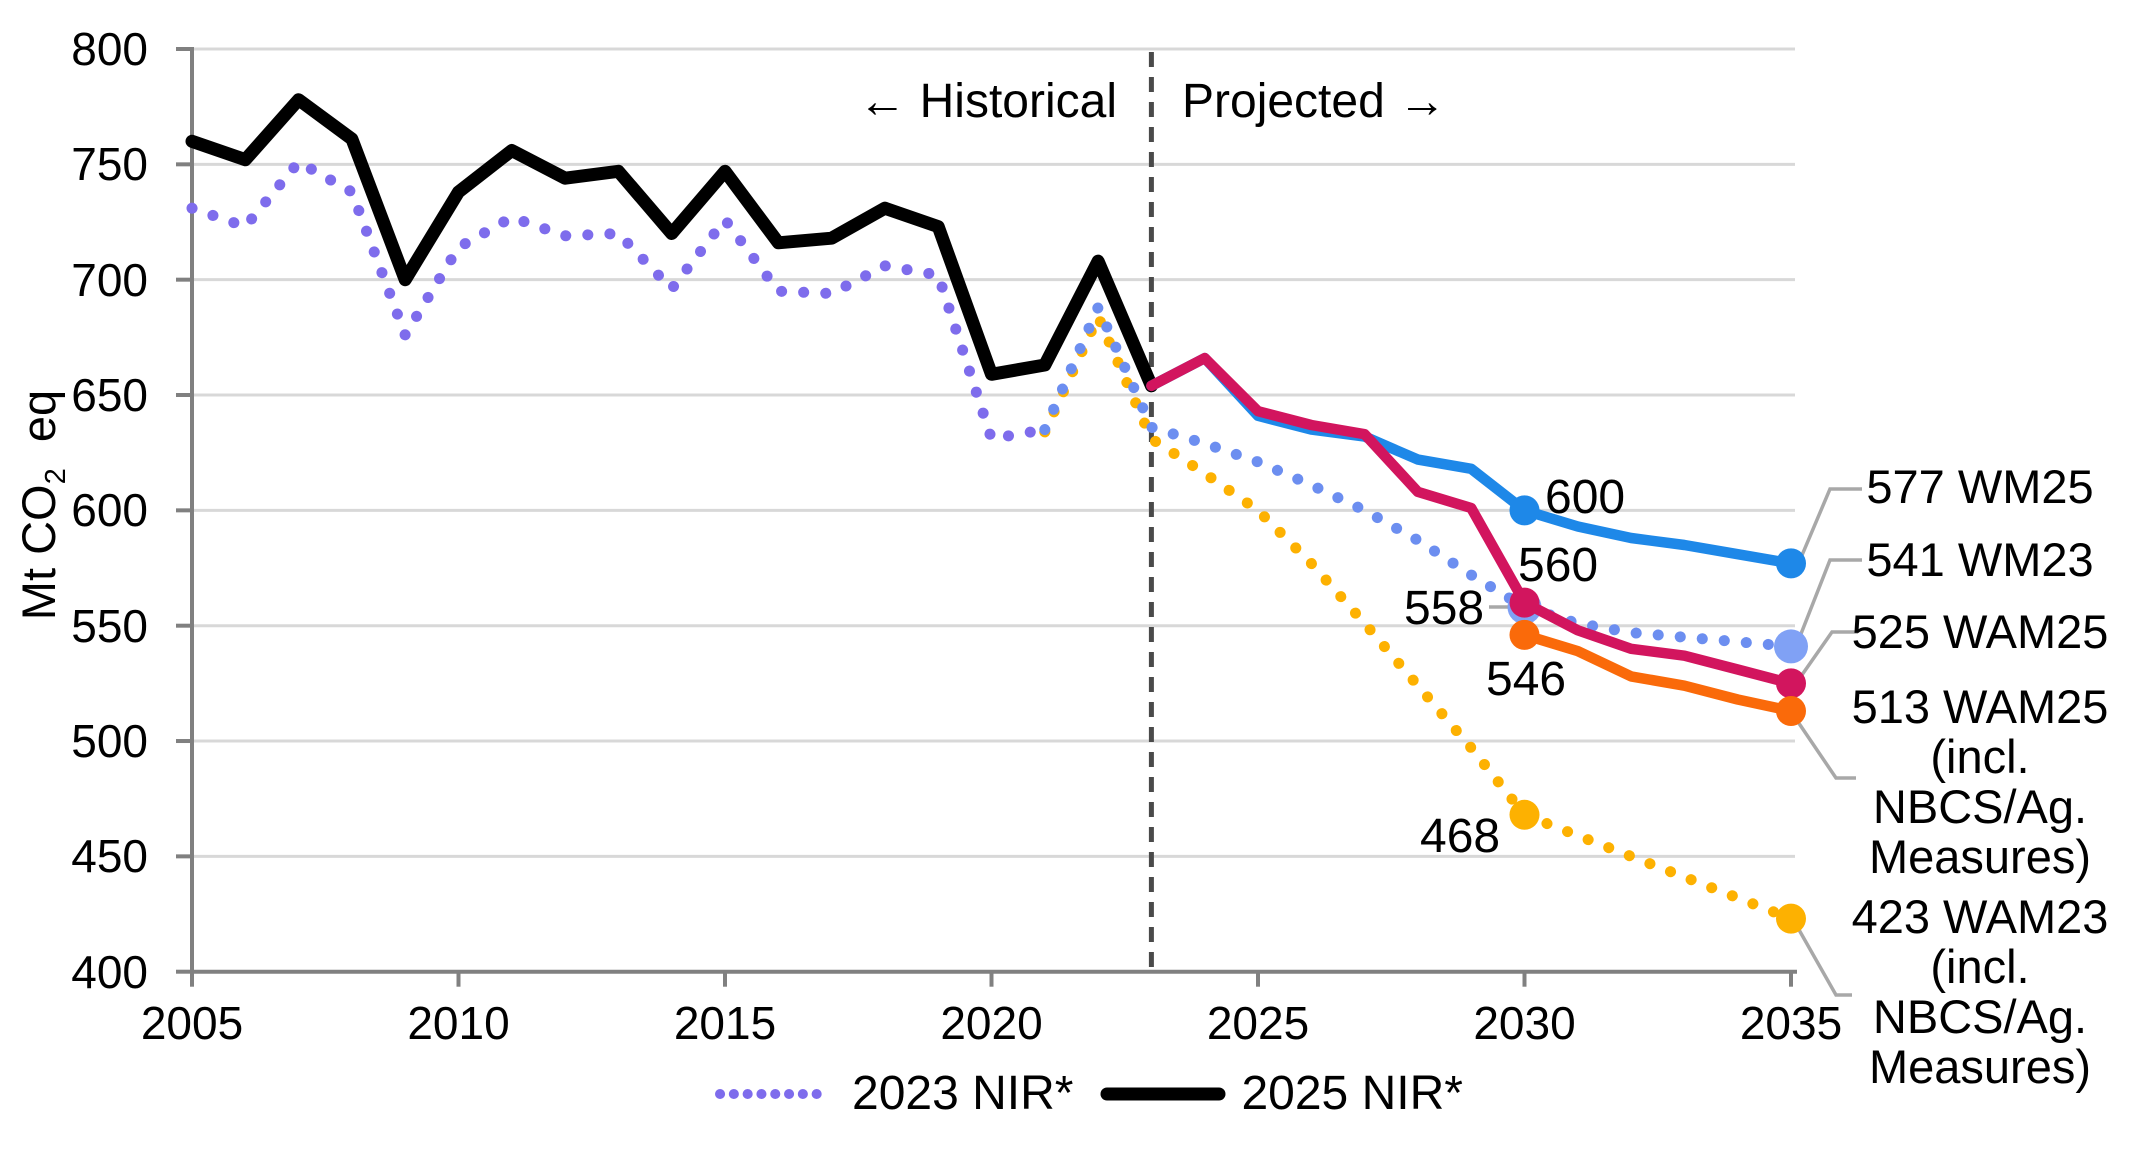 The image size is (2142, 1155). Describe the element at coordinates (109, 49) in the screenshot. I see `y-axis-tick-label: 800` at that location.